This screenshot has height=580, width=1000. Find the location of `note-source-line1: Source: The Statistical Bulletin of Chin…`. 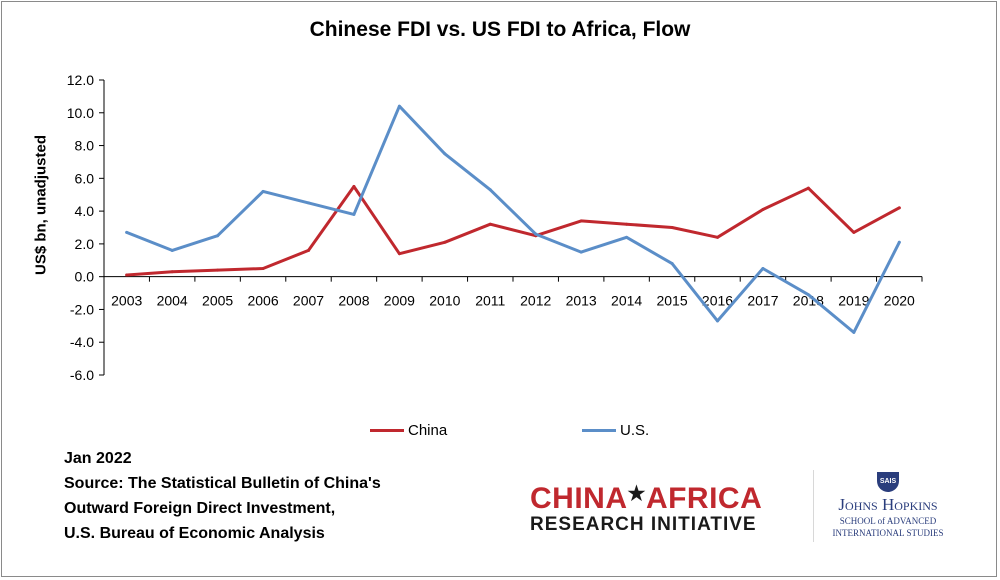

note-source-line1: Source: The Statistical Bulletin of Chin… is located at coordinates (222, 483).